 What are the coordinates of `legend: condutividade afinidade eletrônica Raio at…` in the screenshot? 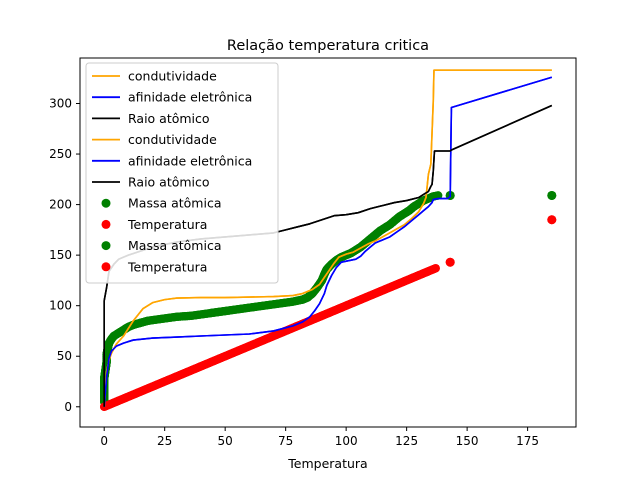 It's located at (182, 173).